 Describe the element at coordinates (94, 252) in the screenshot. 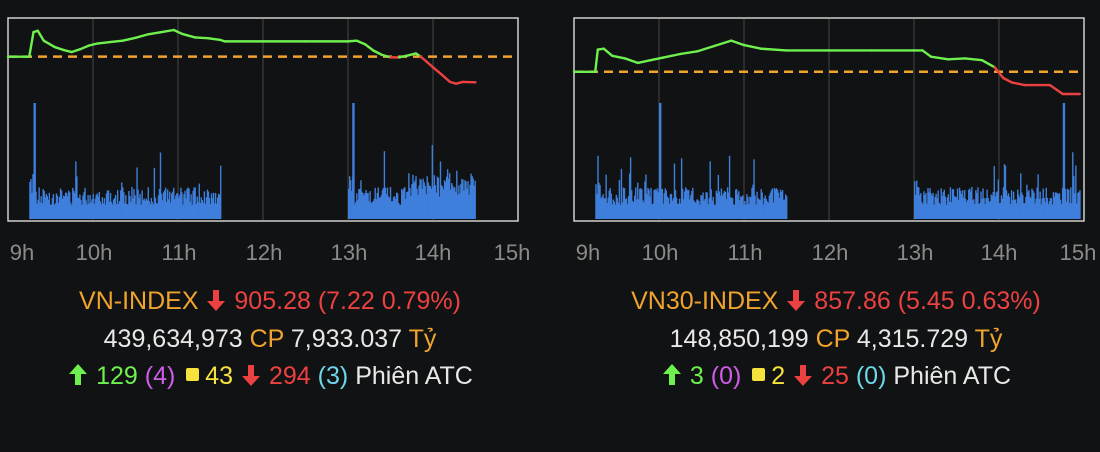

I see `x-tick-label: 10h` at that location.